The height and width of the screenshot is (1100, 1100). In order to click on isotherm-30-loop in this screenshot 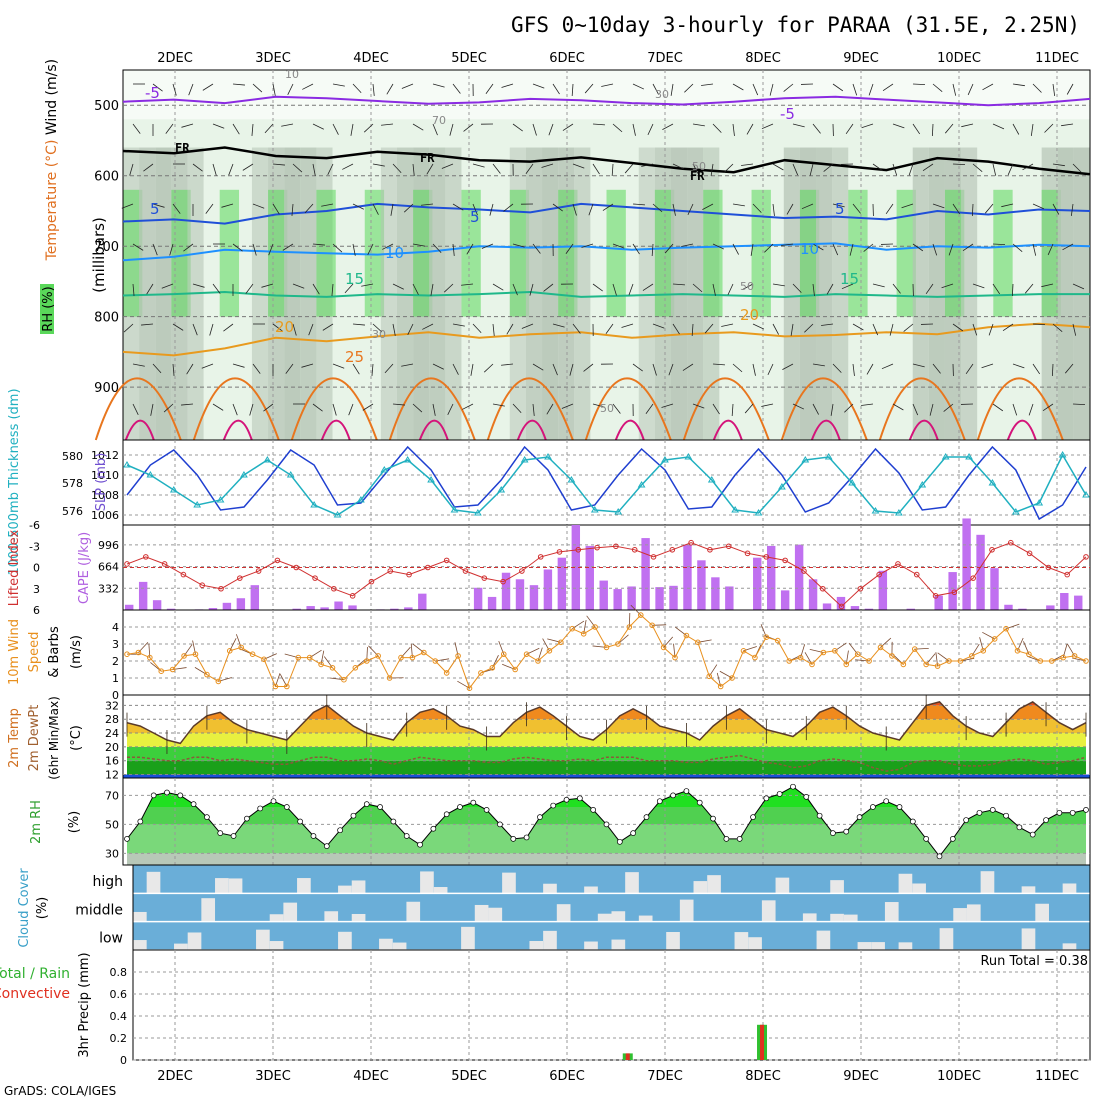, I will do `click(433, 430)`.